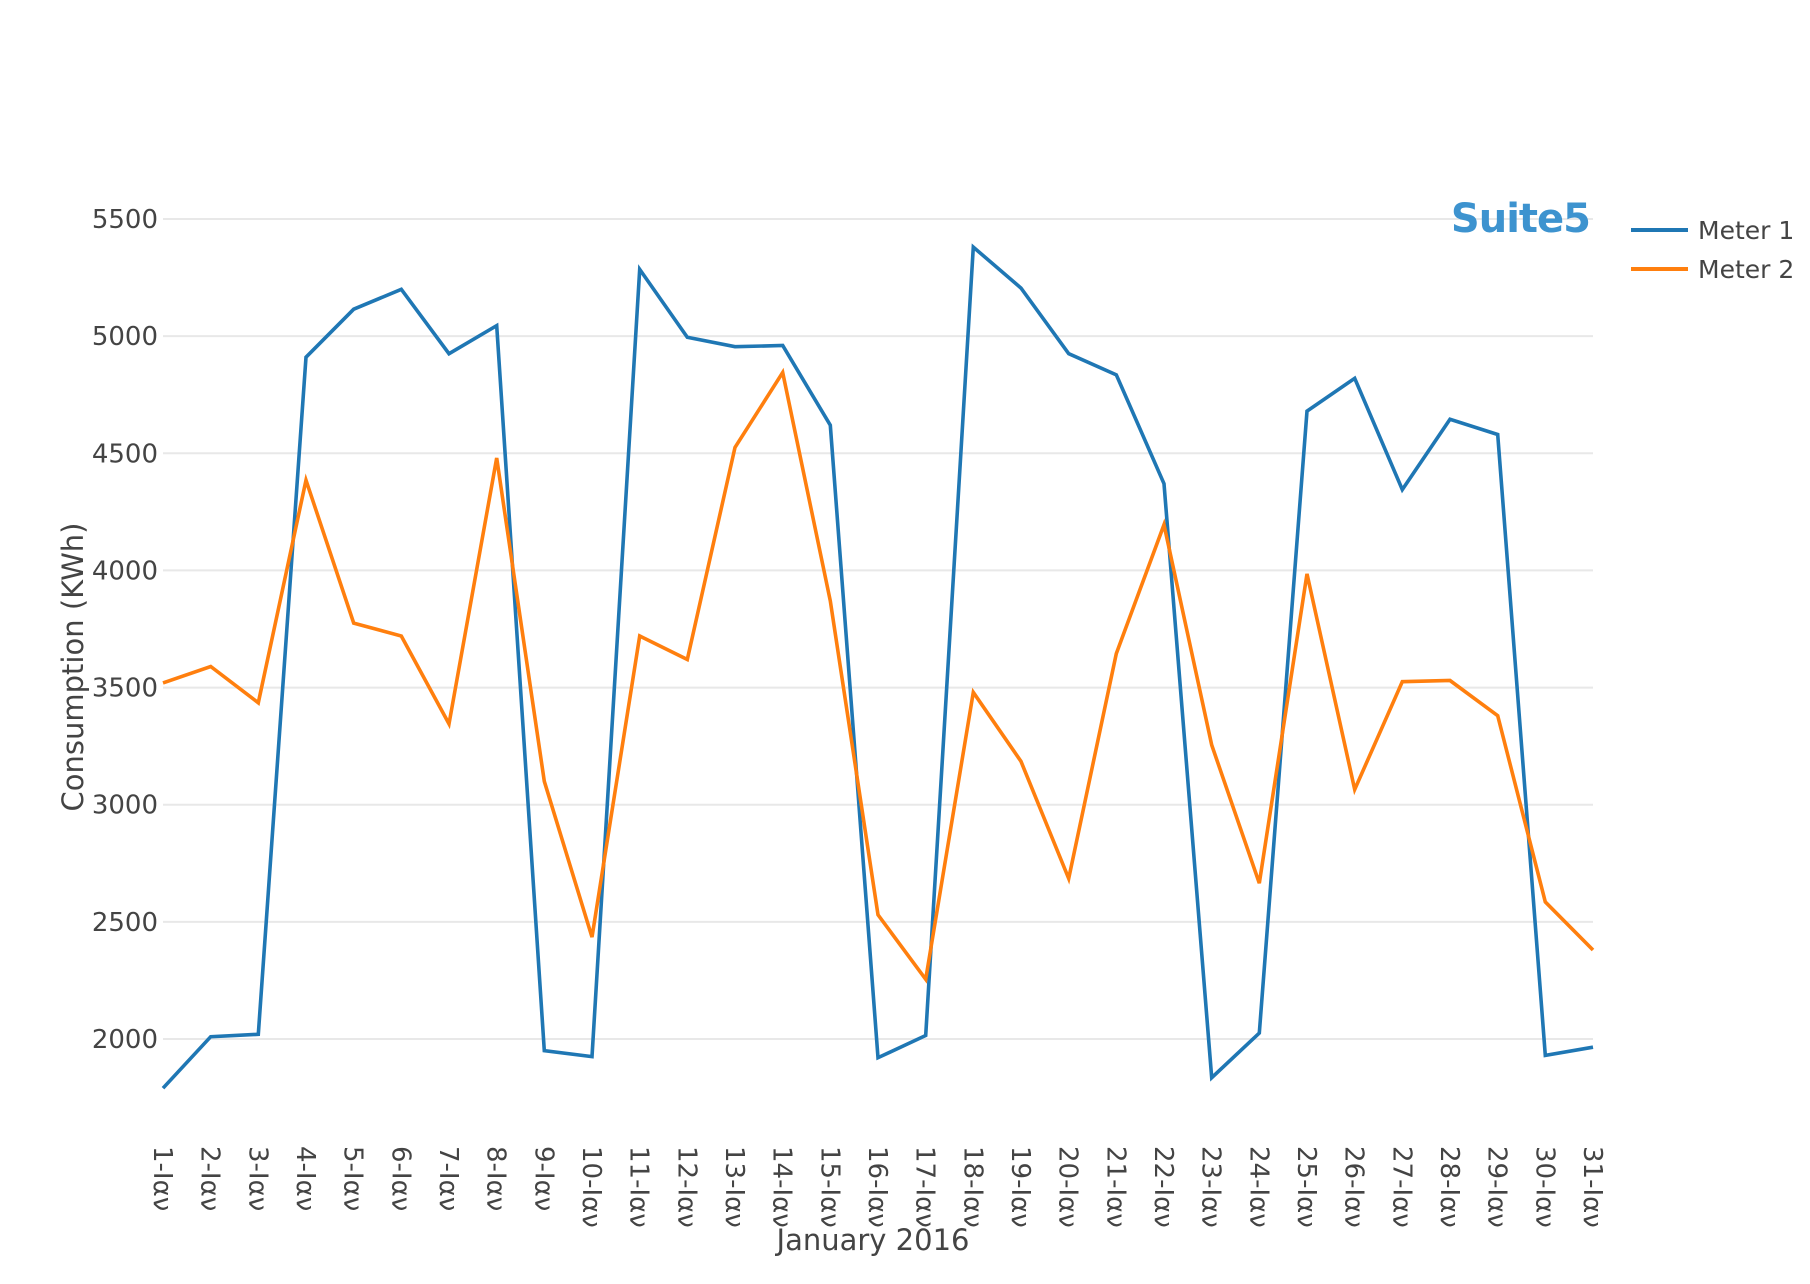 This screenshot has height=1284, width=1810. What do you see at coordinates (1401, 1187) in the screenshot?
I see `x-tick-label: 27-Ιαν` at bounding box center [1401, 1187].